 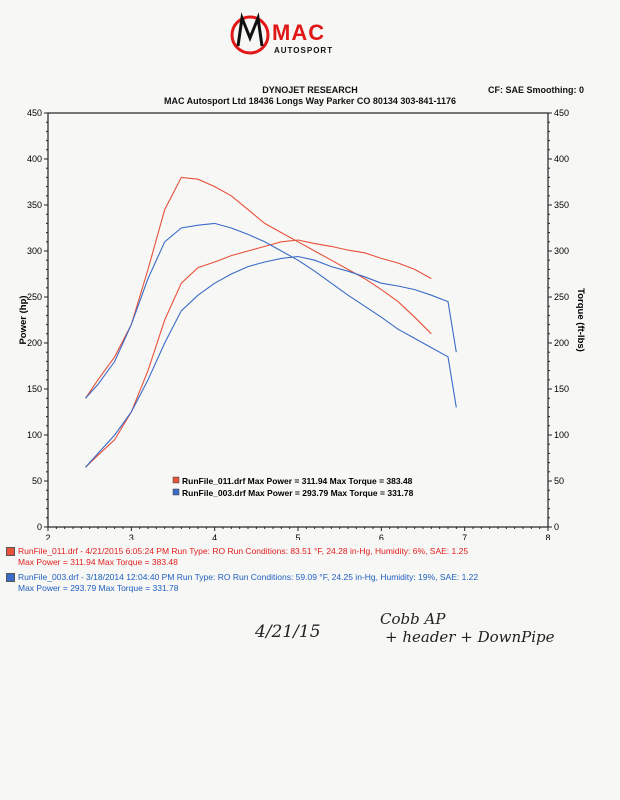 I want to click on y-tick-label-left: 300, so click(x=34, y=251).